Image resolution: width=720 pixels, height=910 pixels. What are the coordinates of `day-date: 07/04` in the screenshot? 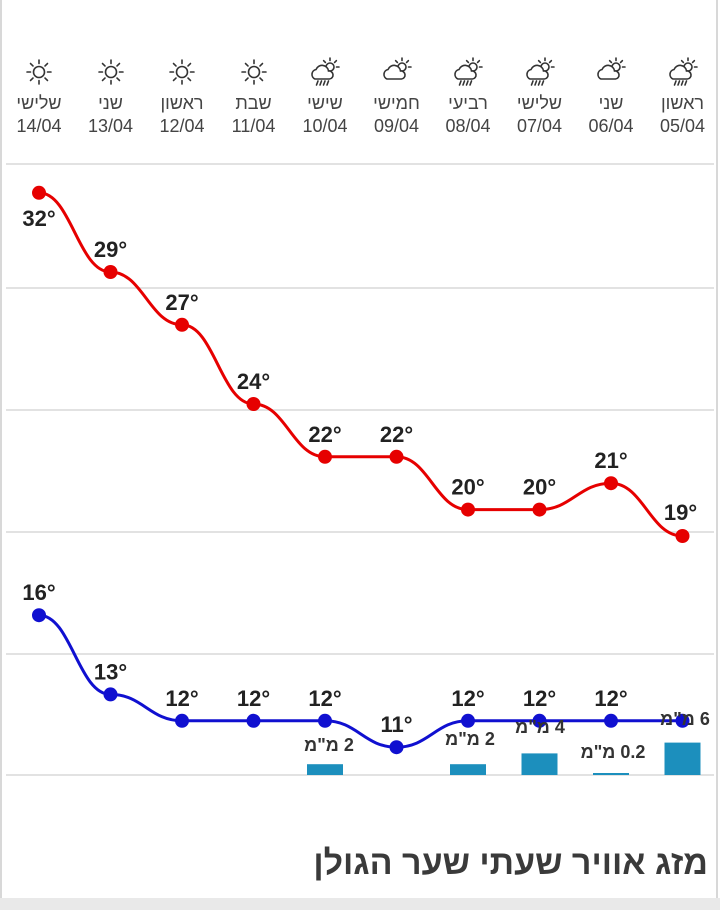 It's located at (539, 126).